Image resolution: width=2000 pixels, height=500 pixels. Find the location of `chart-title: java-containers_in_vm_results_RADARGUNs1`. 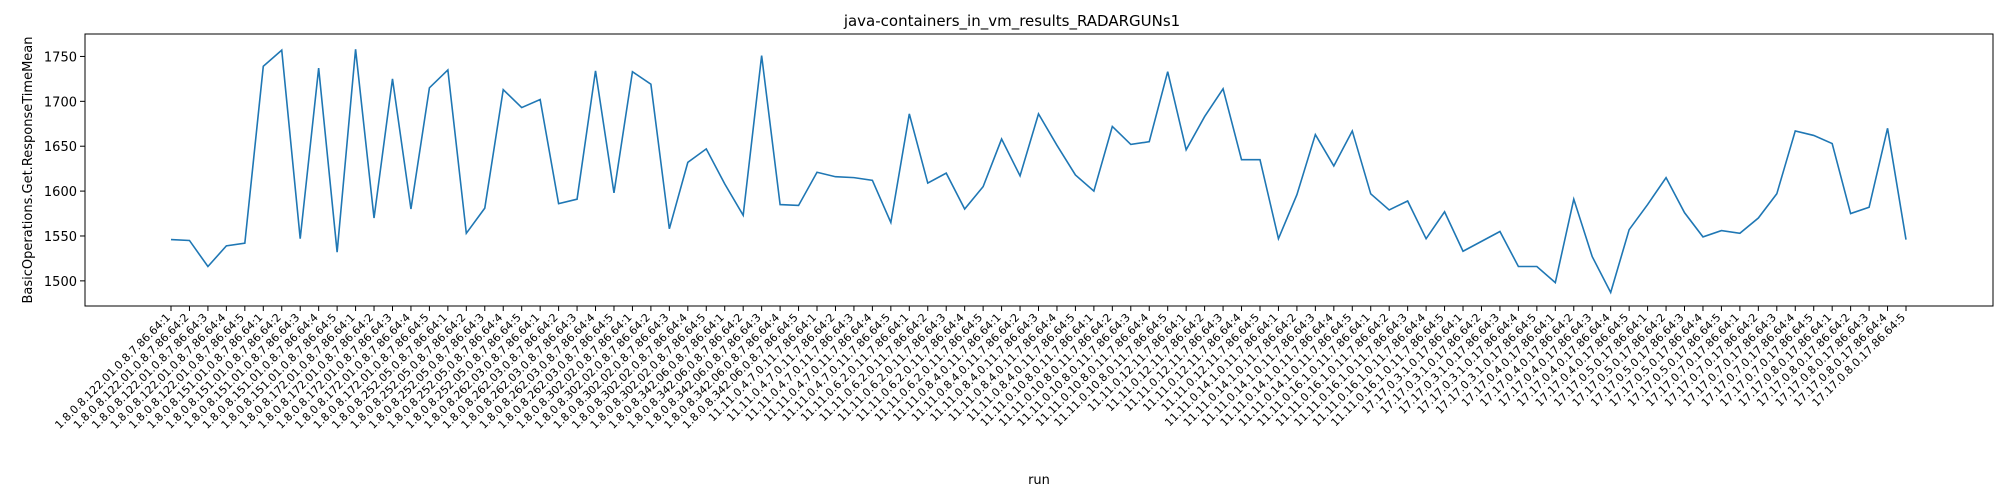

chart-title: java-containers_in_vm_results_RADARGUNs1 is located at coordinates (1011, 21).